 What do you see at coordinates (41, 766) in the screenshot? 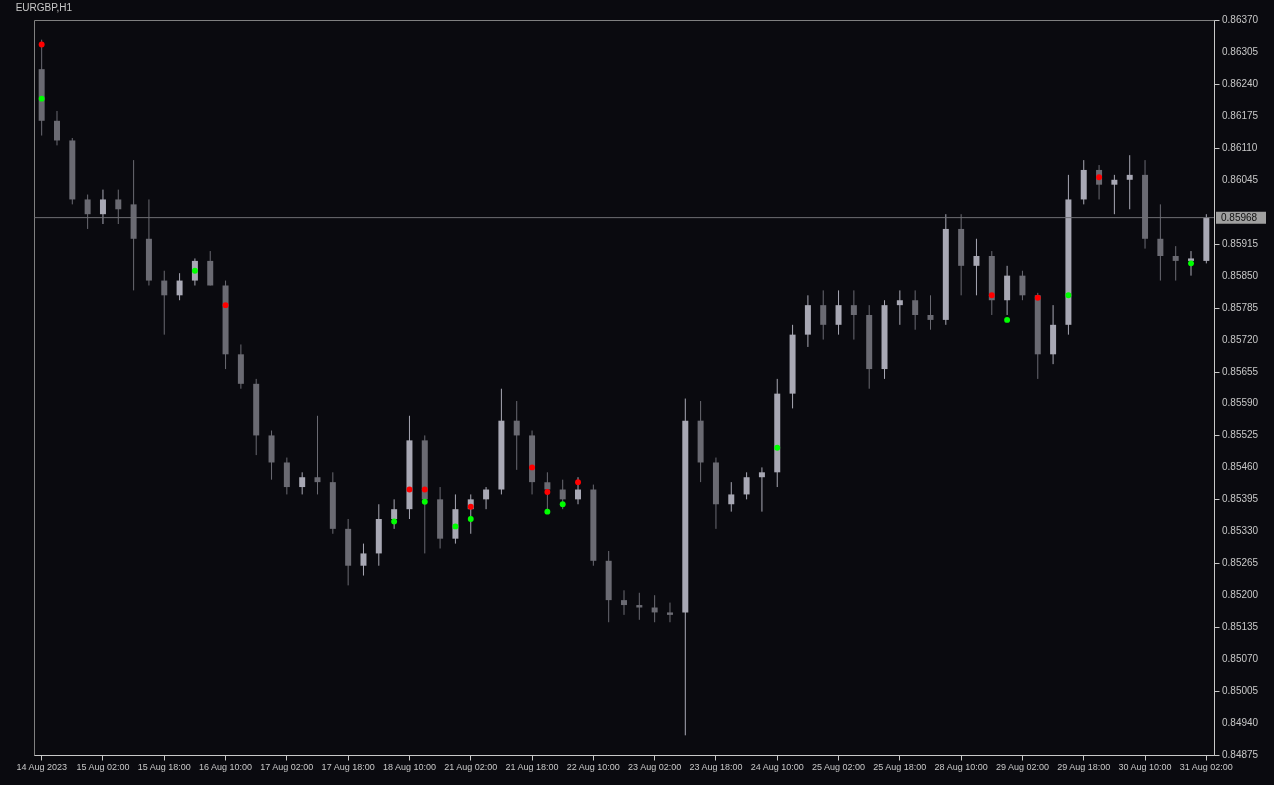
I see `x-tick-label: 14 Aug 2023` at bounding box center [41, 766].